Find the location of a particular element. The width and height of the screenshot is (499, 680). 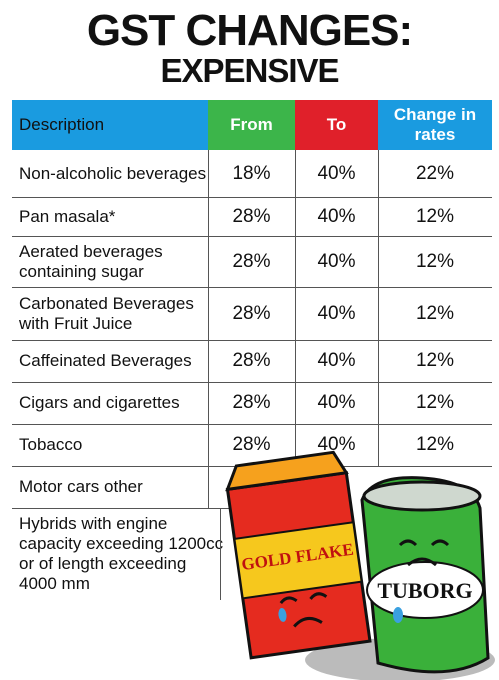

subtitle: EXPENSIVE is located at coordinates (249, 70).